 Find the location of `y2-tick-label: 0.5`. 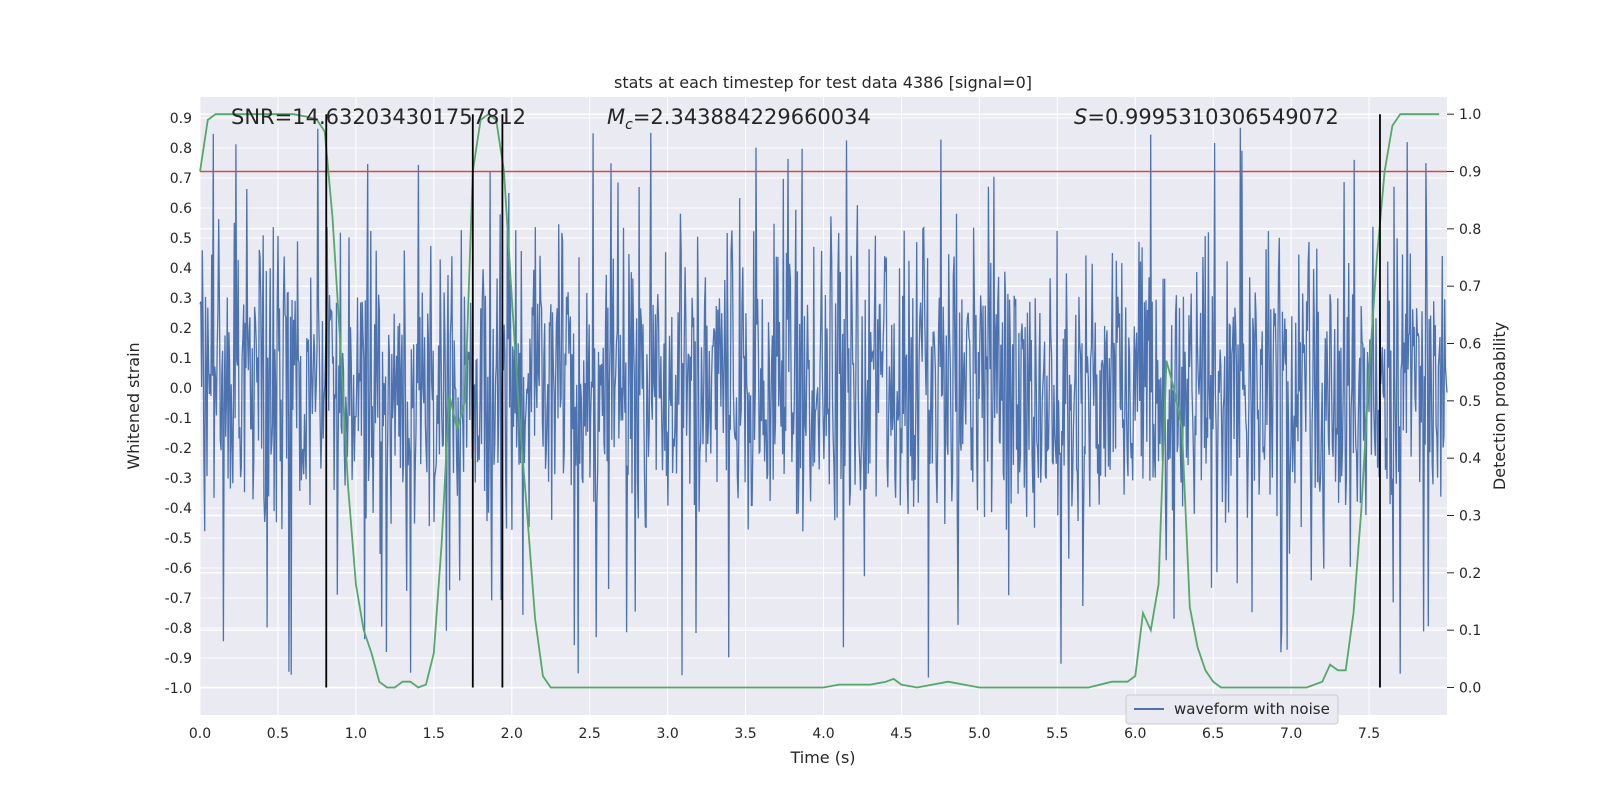

y2-tick-label: 0.5 is located at coordinates (1470, 402).